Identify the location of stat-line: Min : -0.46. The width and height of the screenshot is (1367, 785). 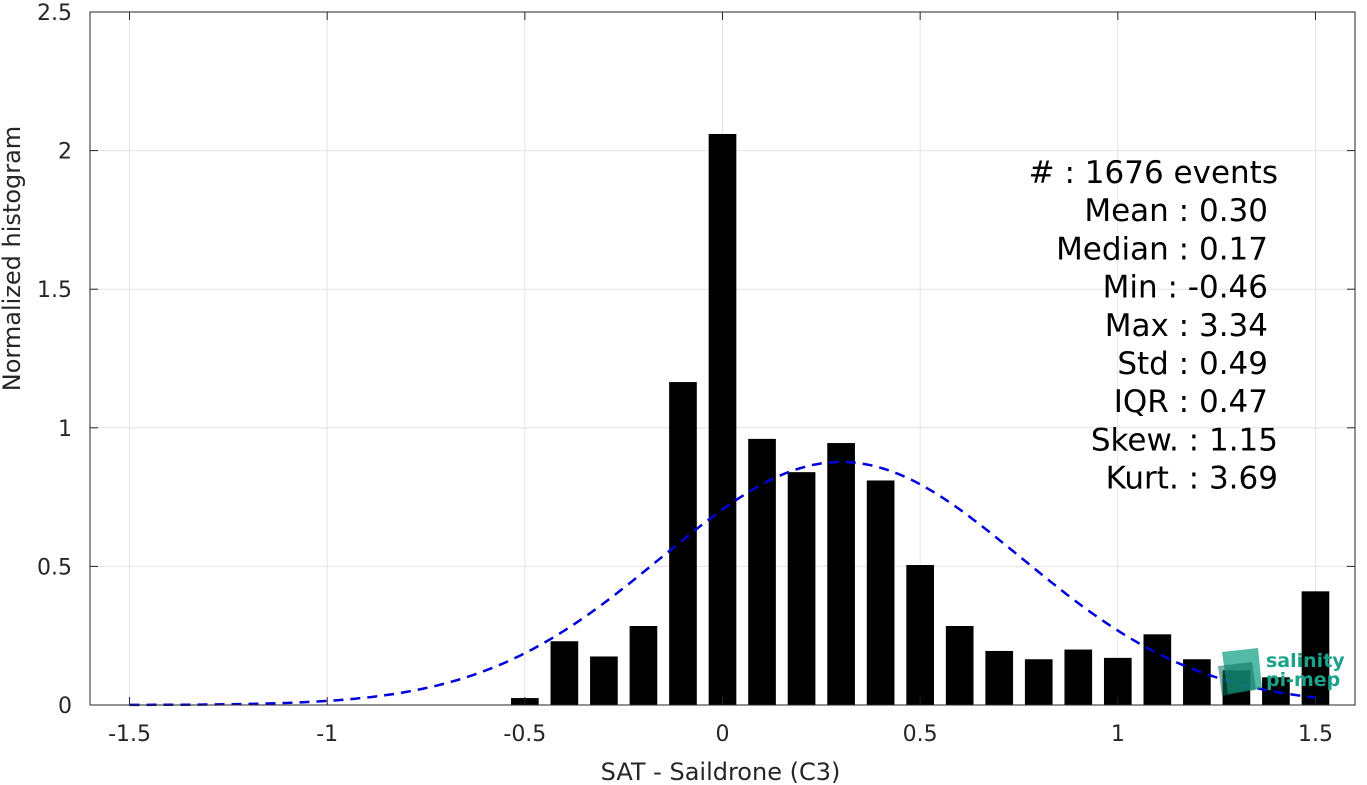
(1185, 288).